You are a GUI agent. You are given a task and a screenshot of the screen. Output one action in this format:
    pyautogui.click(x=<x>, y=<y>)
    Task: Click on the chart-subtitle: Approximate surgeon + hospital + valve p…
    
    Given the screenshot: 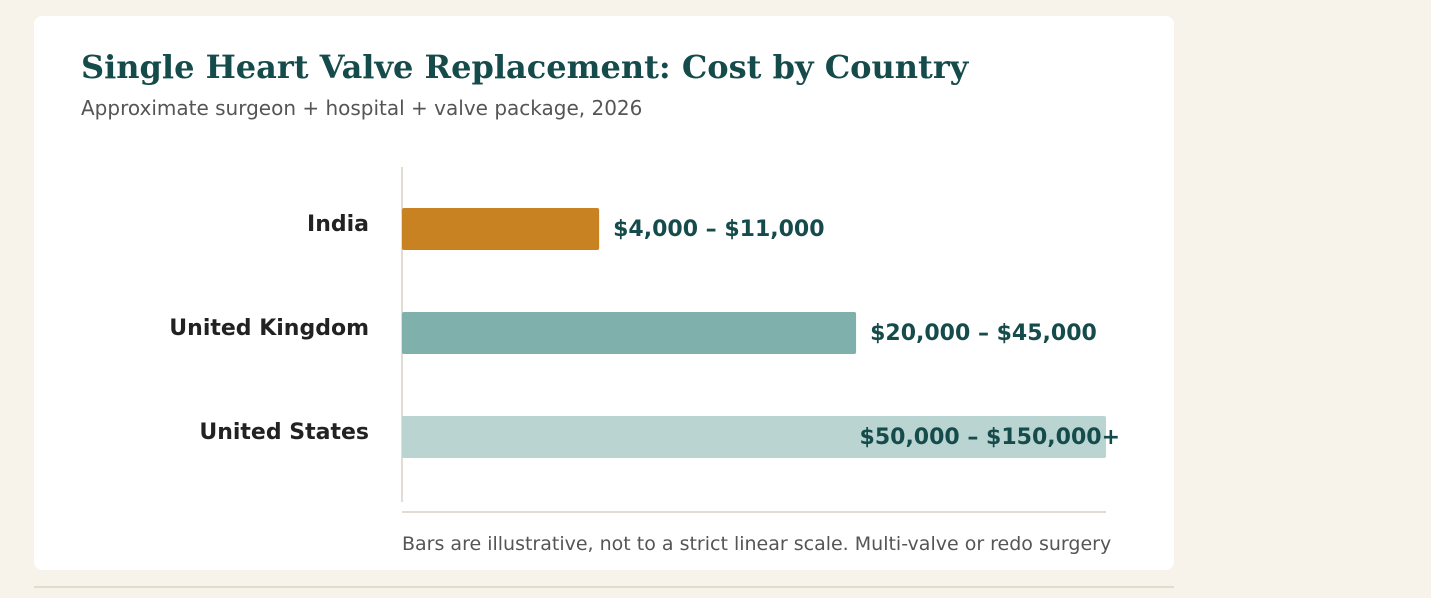 What is the action you would take?
    pyautogui.click(x=362, y=108)
    